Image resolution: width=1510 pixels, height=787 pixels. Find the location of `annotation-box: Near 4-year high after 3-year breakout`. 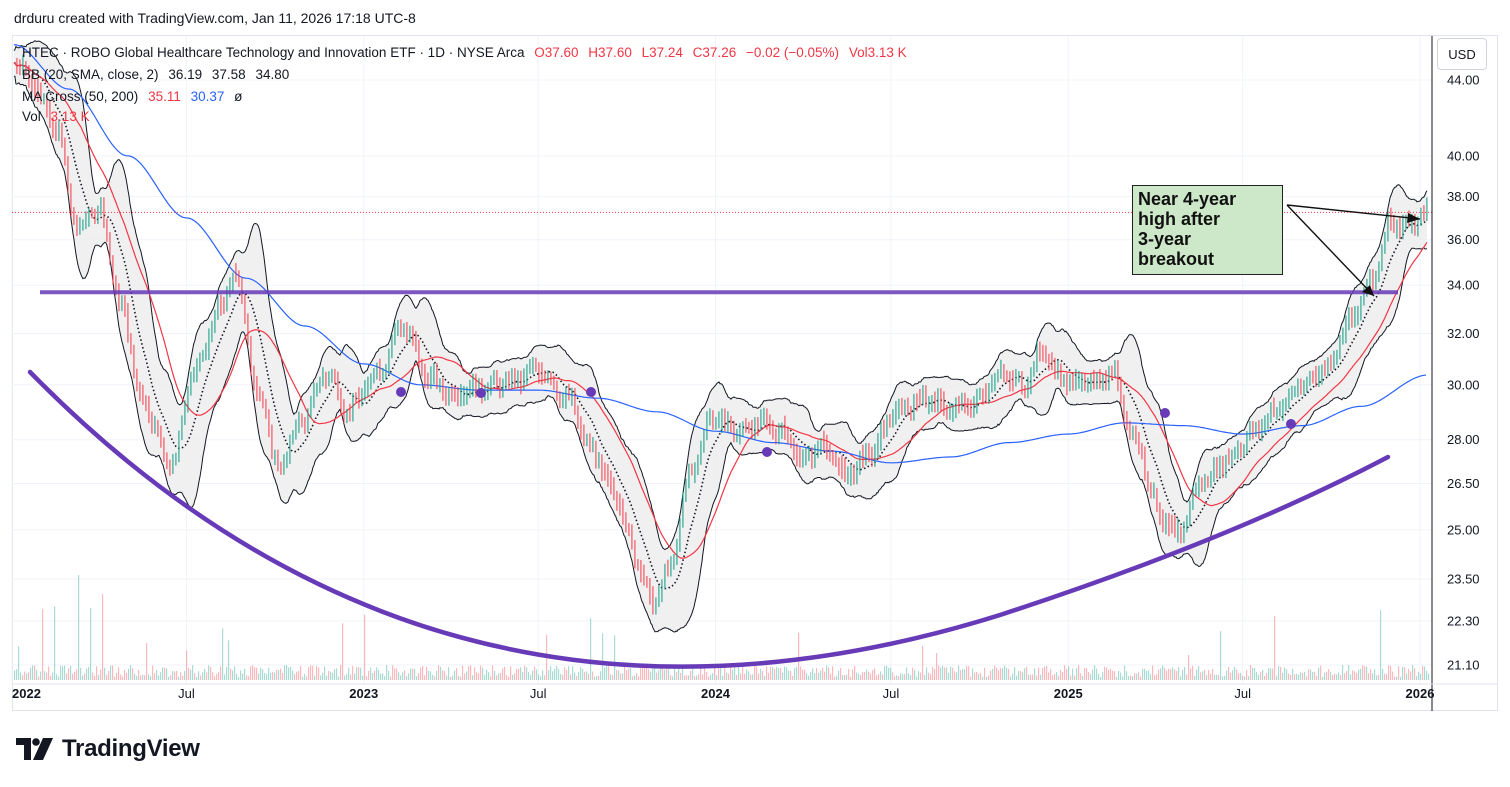

annotation-box: Near 4-year high after 3-year breakout is located at coordinates (1207, 230).